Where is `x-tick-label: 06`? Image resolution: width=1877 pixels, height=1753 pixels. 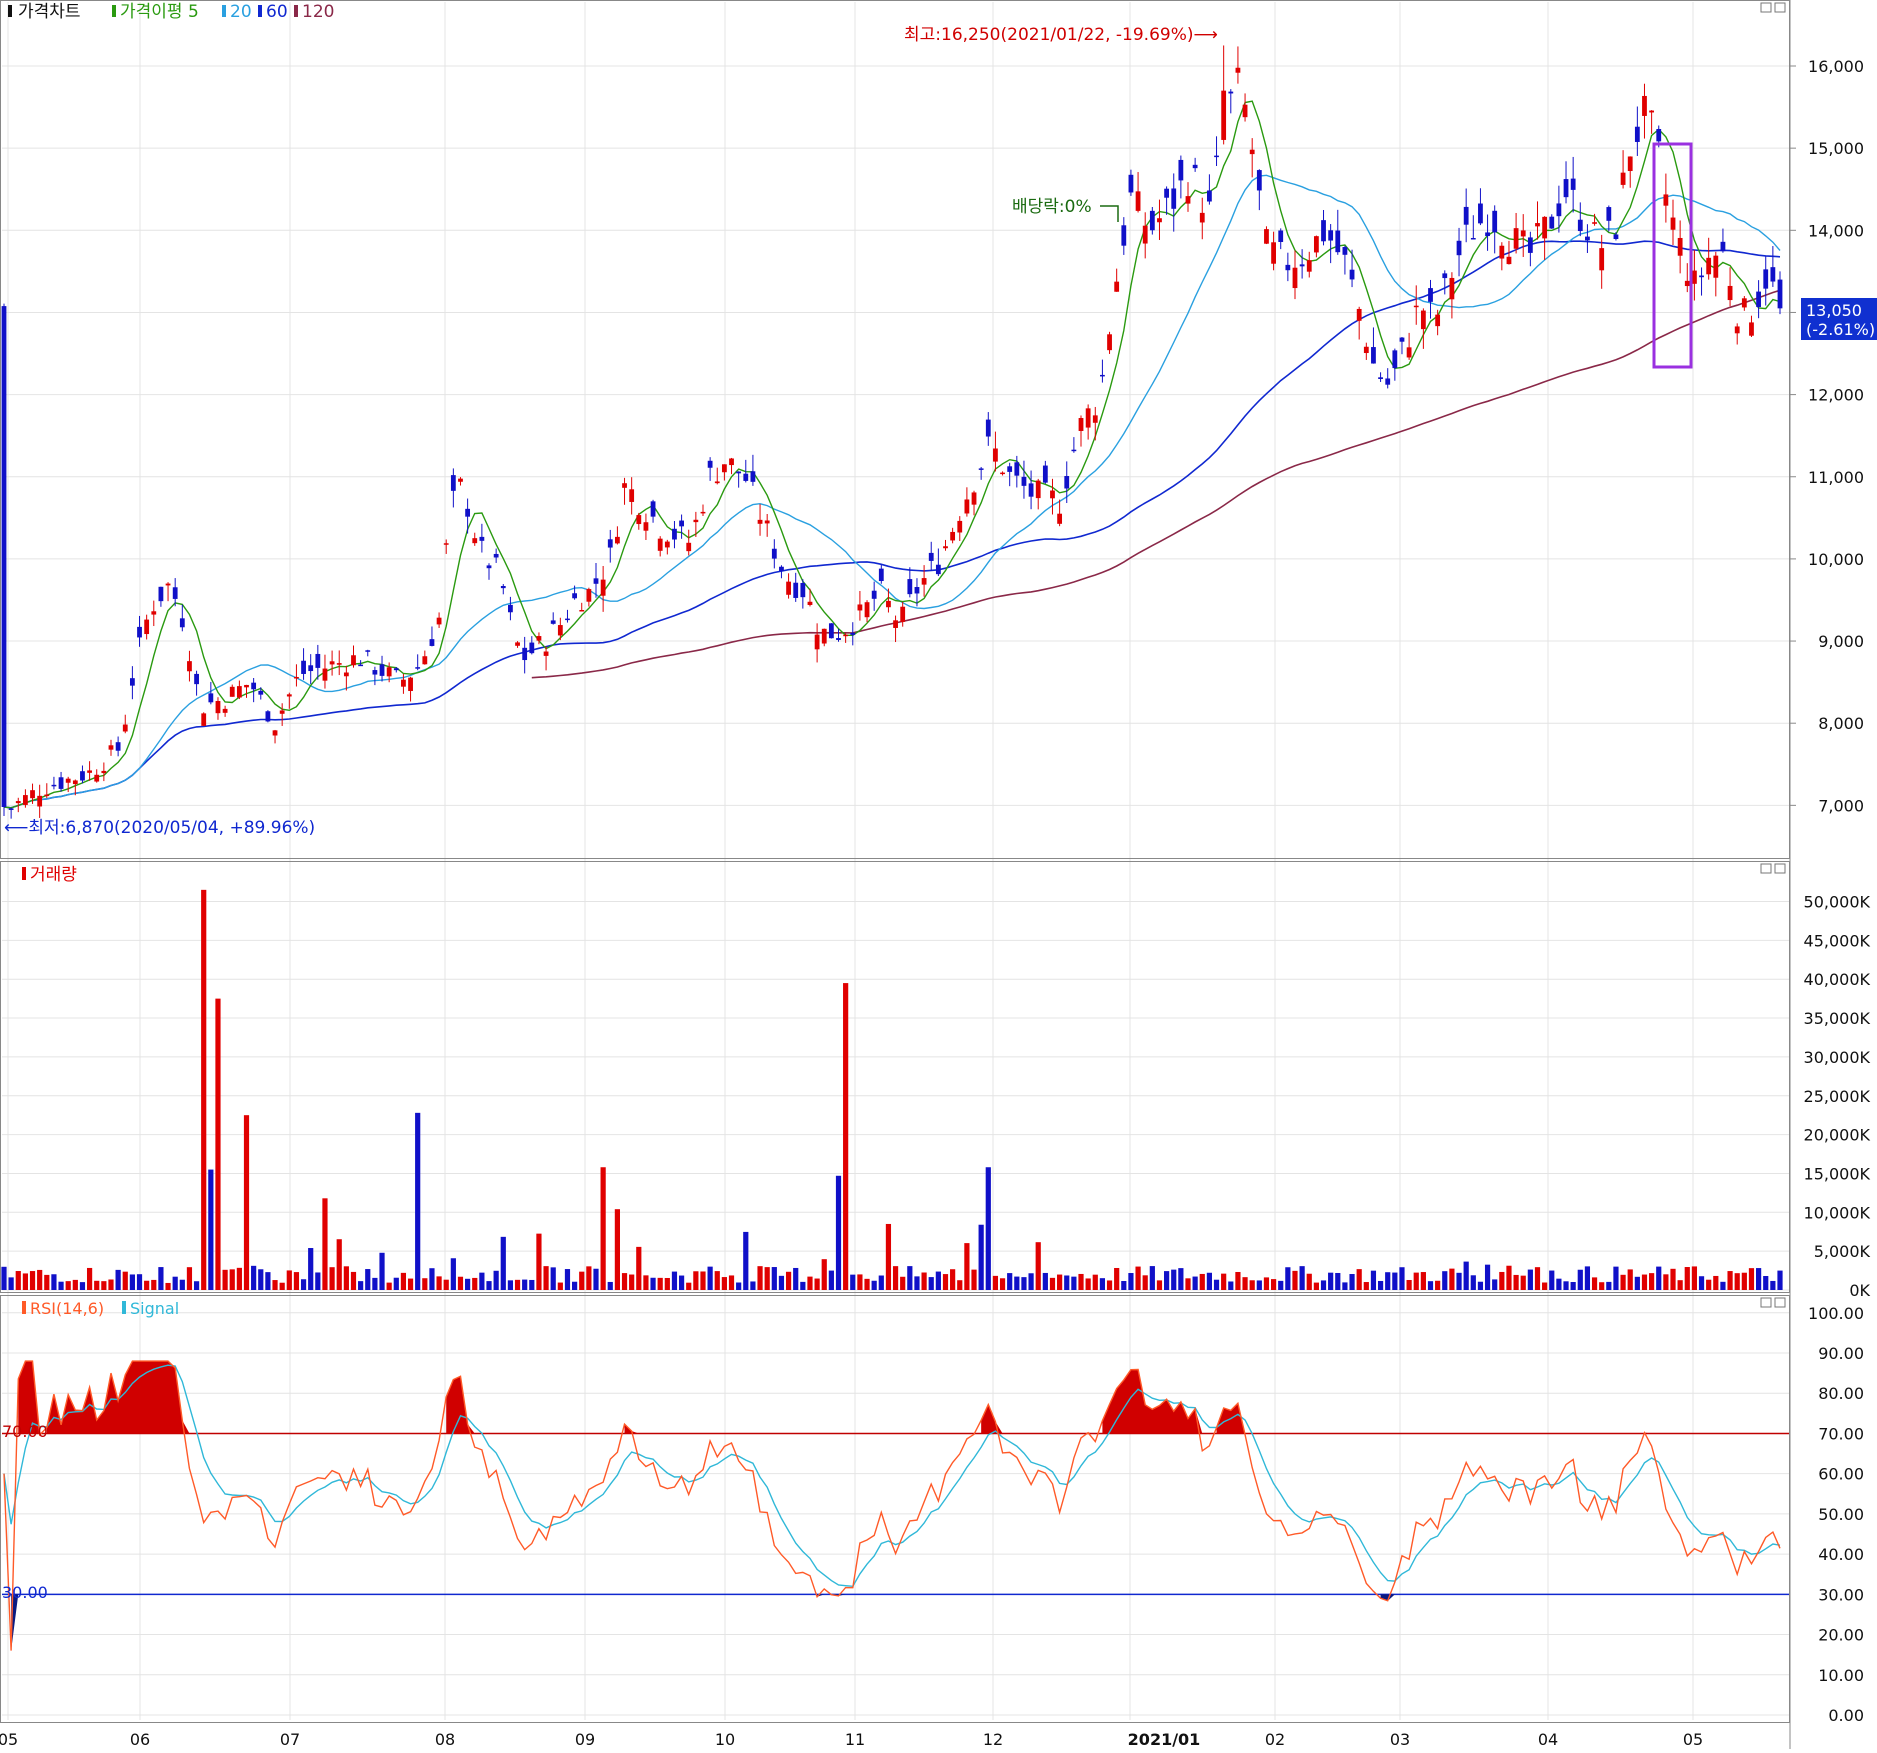 x-tick-label: 06 is located at coordinates (140, 1739).